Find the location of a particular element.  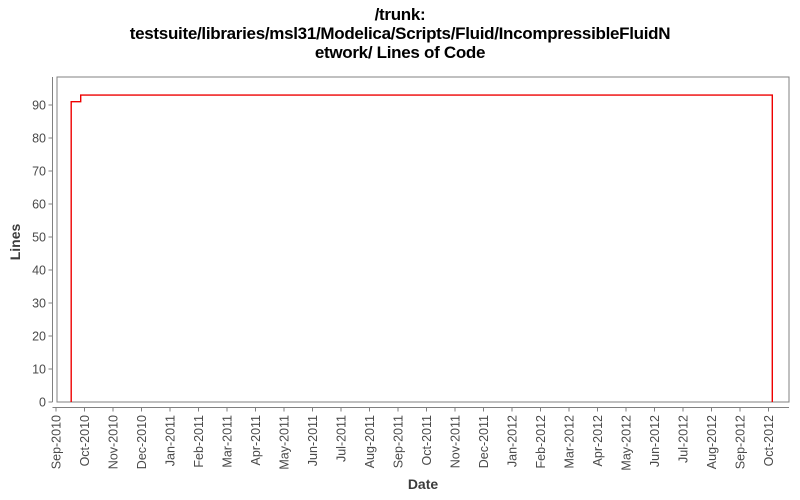

x-tick-label: Jan-2012 is located at coordinates (513, 441).